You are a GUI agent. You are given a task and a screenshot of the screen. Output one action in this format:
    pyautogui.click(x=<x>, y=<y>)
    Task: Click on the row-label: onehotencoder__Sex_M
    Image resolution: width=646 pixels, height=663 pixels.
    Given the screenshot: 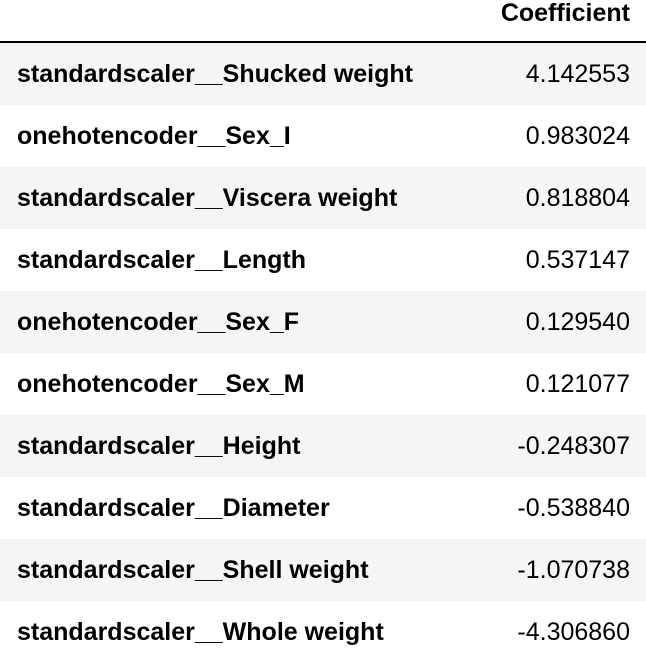 What is the action you would take?
    pyautogui.click(x=161, y=384)
    